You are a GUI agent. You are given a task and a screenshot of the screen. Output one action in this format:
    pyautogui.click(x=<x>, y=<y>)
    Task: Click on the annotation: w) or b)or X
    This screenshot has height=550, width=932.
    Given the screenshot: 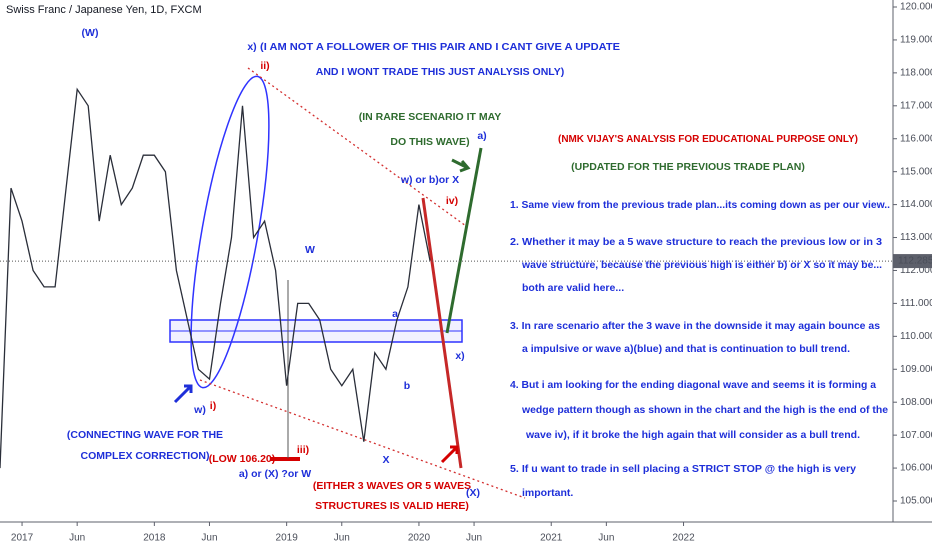 What is the action you would take?
    pyautogui.click(x=429, y=180)
    